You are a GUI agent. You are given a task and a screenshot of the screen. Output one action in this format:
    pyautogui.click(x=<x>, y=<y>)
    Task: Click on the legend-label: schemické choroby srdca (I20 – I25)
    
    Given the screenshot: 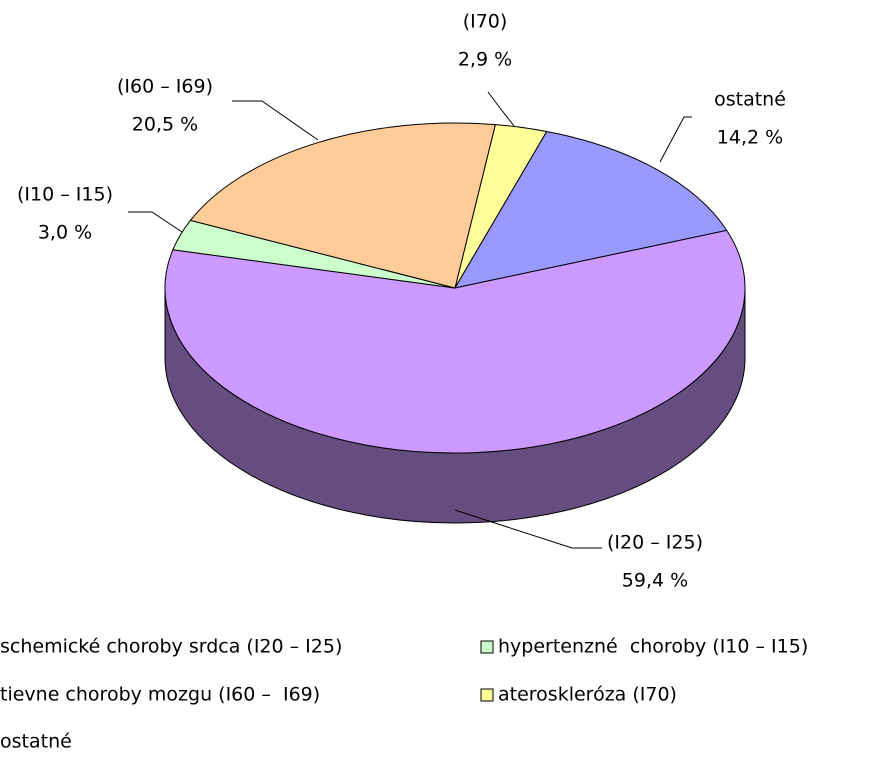 What is the action you would take?
    pyautogui.click(x=171, y=647)
    